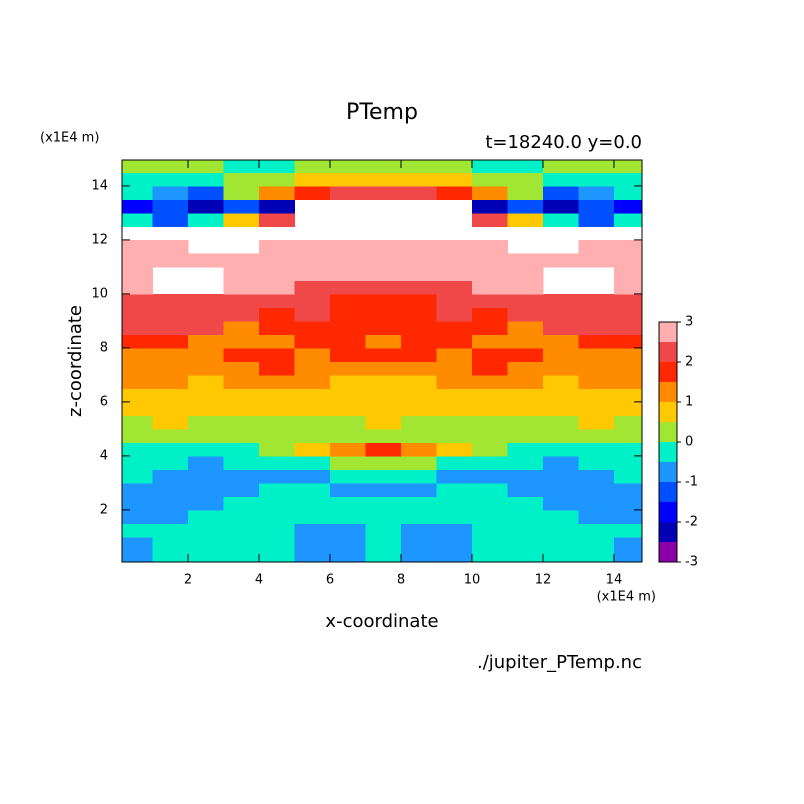  I want to click on x-tick-label: 10, so click(472, 580).